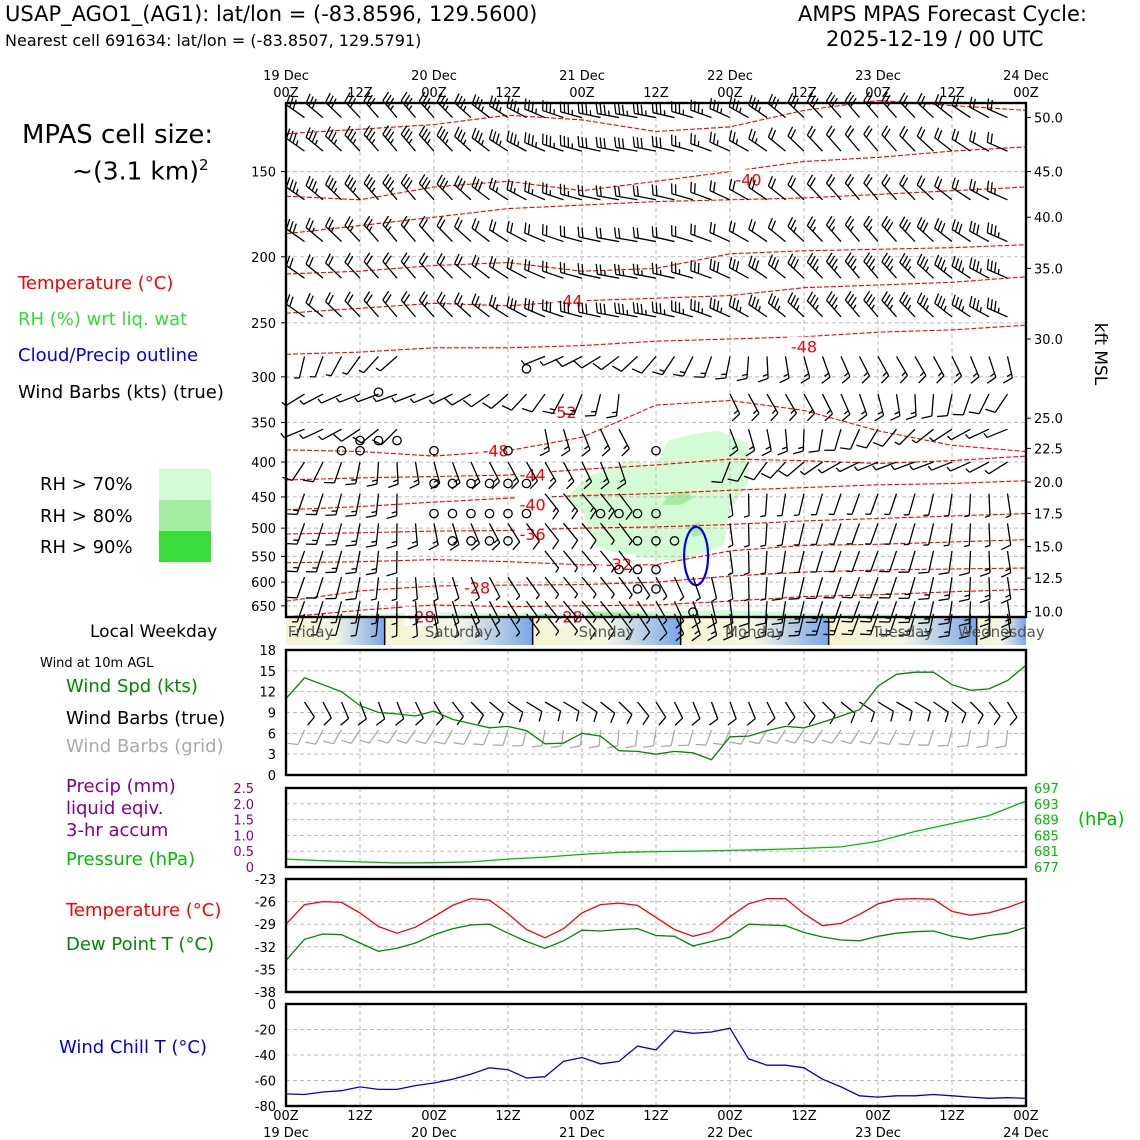 The height and width of the screenshot is (1140, 1140). I want to click on rh90-swatch, so click(185, 546).